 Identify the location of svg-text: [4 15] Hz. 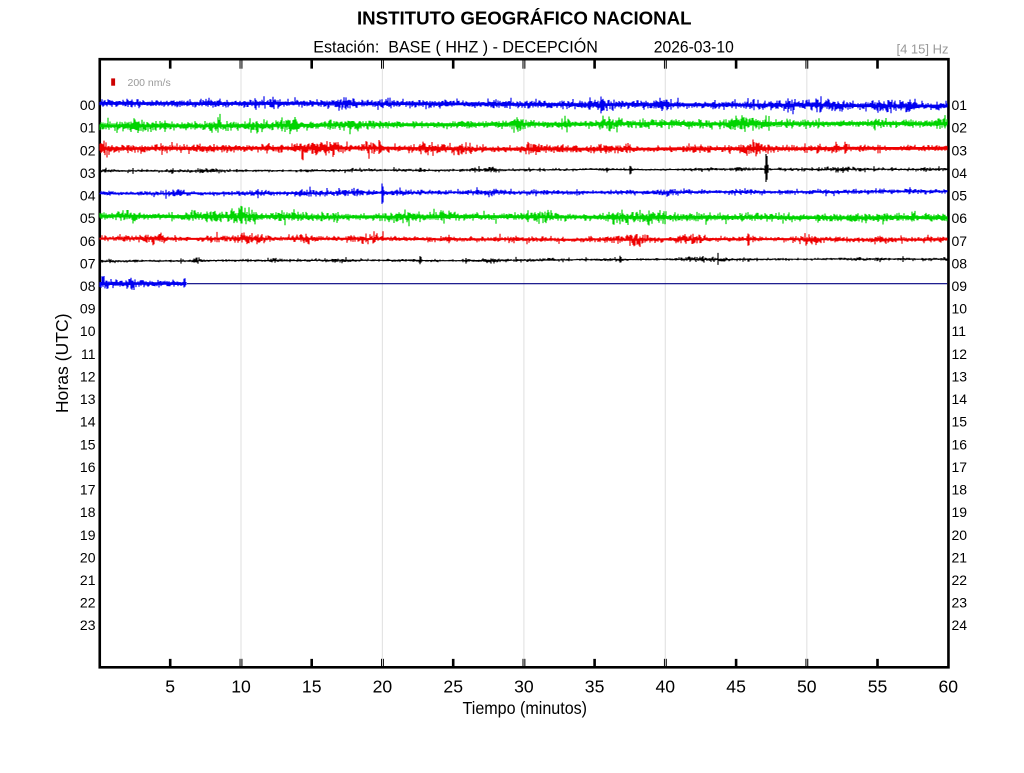
(922, 49).